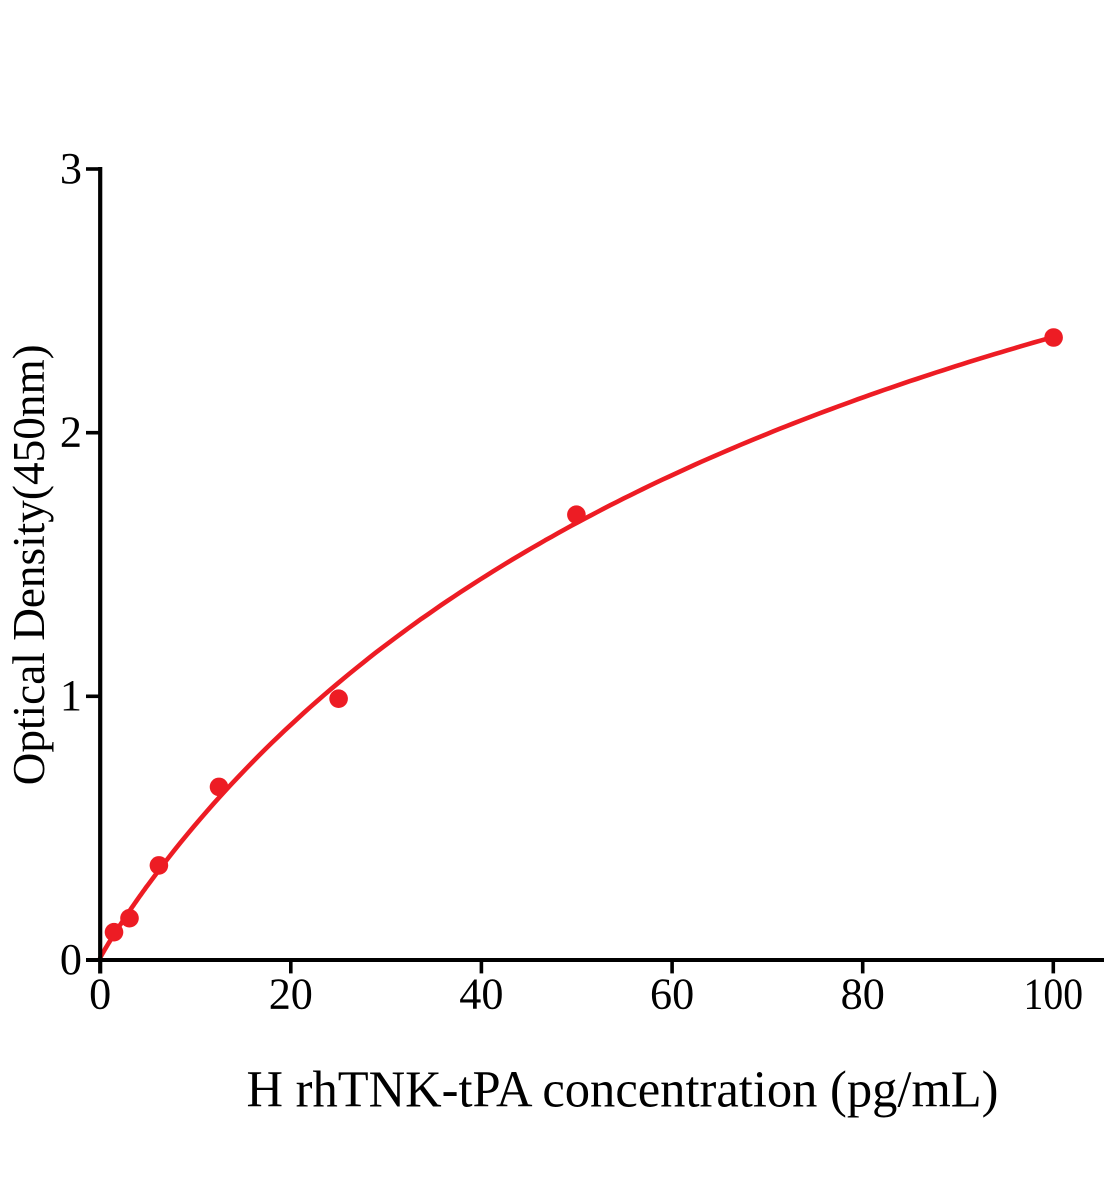  Describe the element at coordinates (71, 168) in the screenshot. I see `svg-text: 3` at that location.